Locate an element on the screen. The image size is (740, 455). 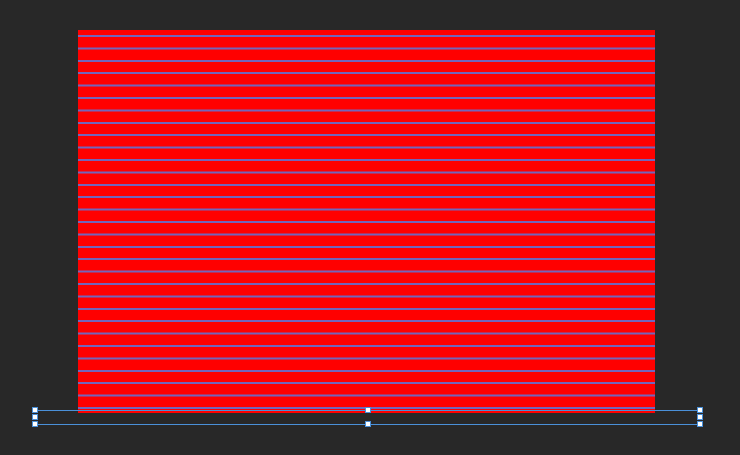
resize-handle-top-left is located at coordinates (35, 410).